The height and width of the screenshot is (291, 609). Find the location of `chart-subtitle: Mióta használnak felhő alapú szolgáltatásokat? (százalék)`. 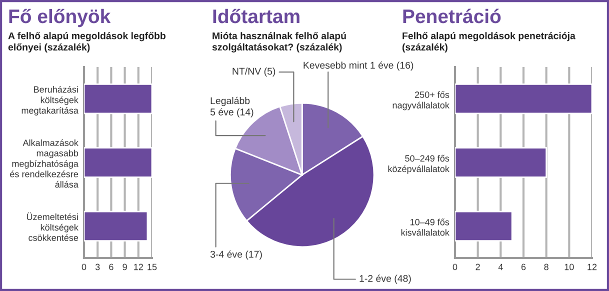

chart-subtitle: Mióta használnak felhő alapú szolgáltatásokat? (százalék) is located at coordinates (279, 42).